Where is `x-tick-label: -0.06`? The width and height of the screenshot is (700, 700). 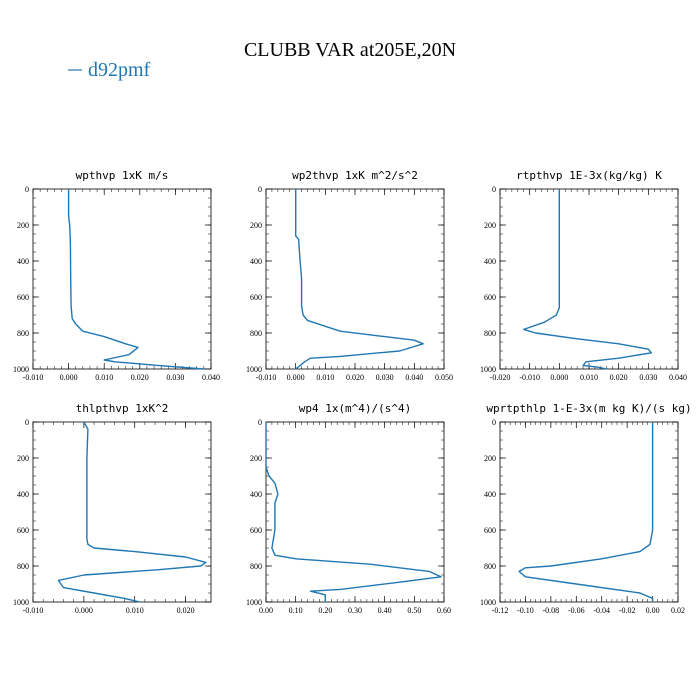 x-tick-label: -0.06 is located at coordinates (576, 610).